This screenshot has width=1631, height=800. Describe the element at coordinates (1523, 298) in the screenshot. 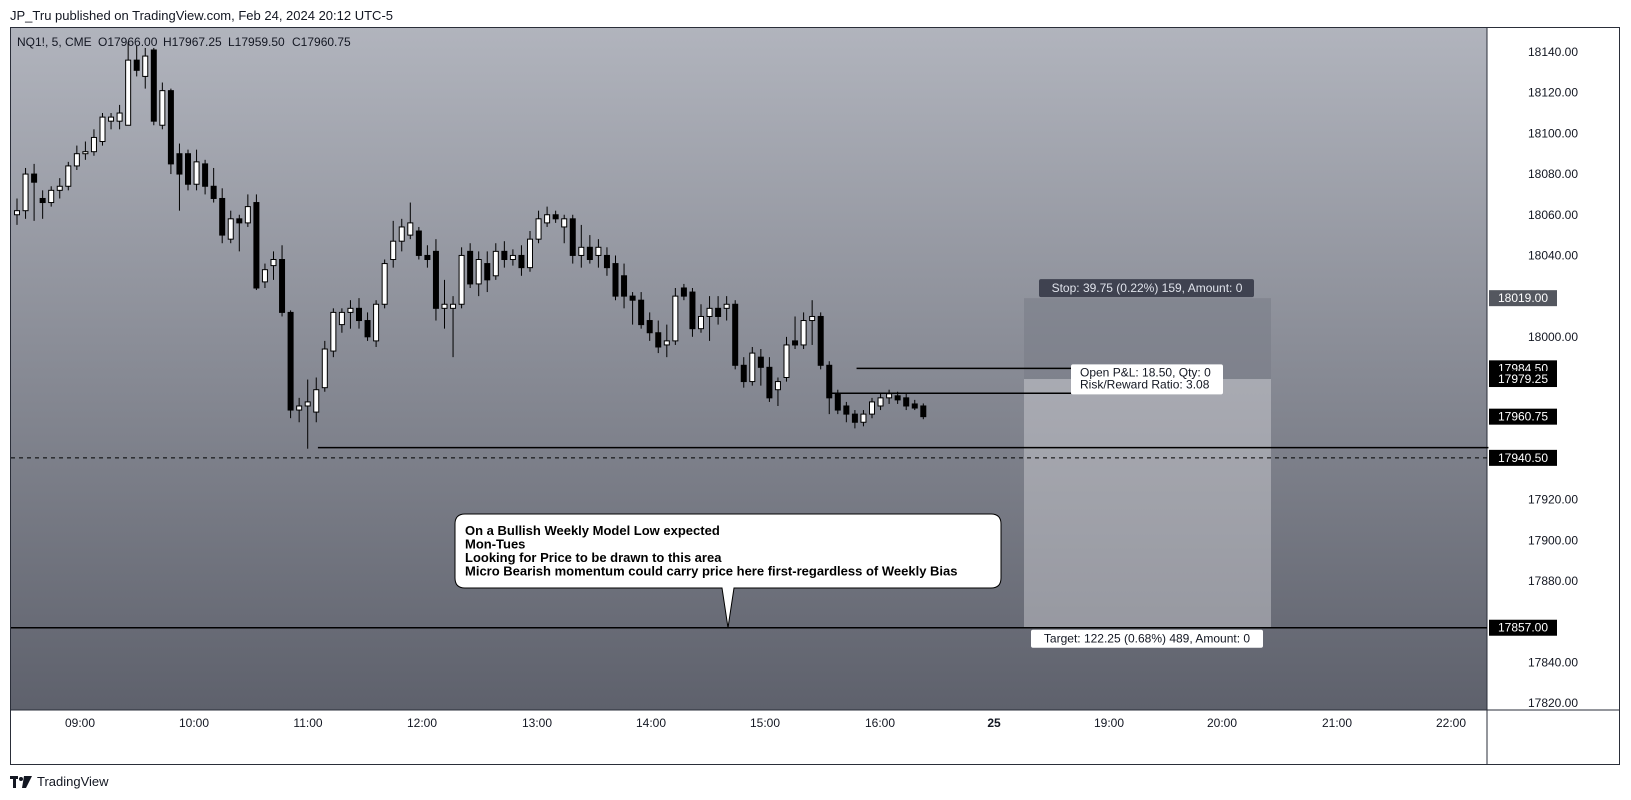

I see `price-tag: 18019.00` at that location.